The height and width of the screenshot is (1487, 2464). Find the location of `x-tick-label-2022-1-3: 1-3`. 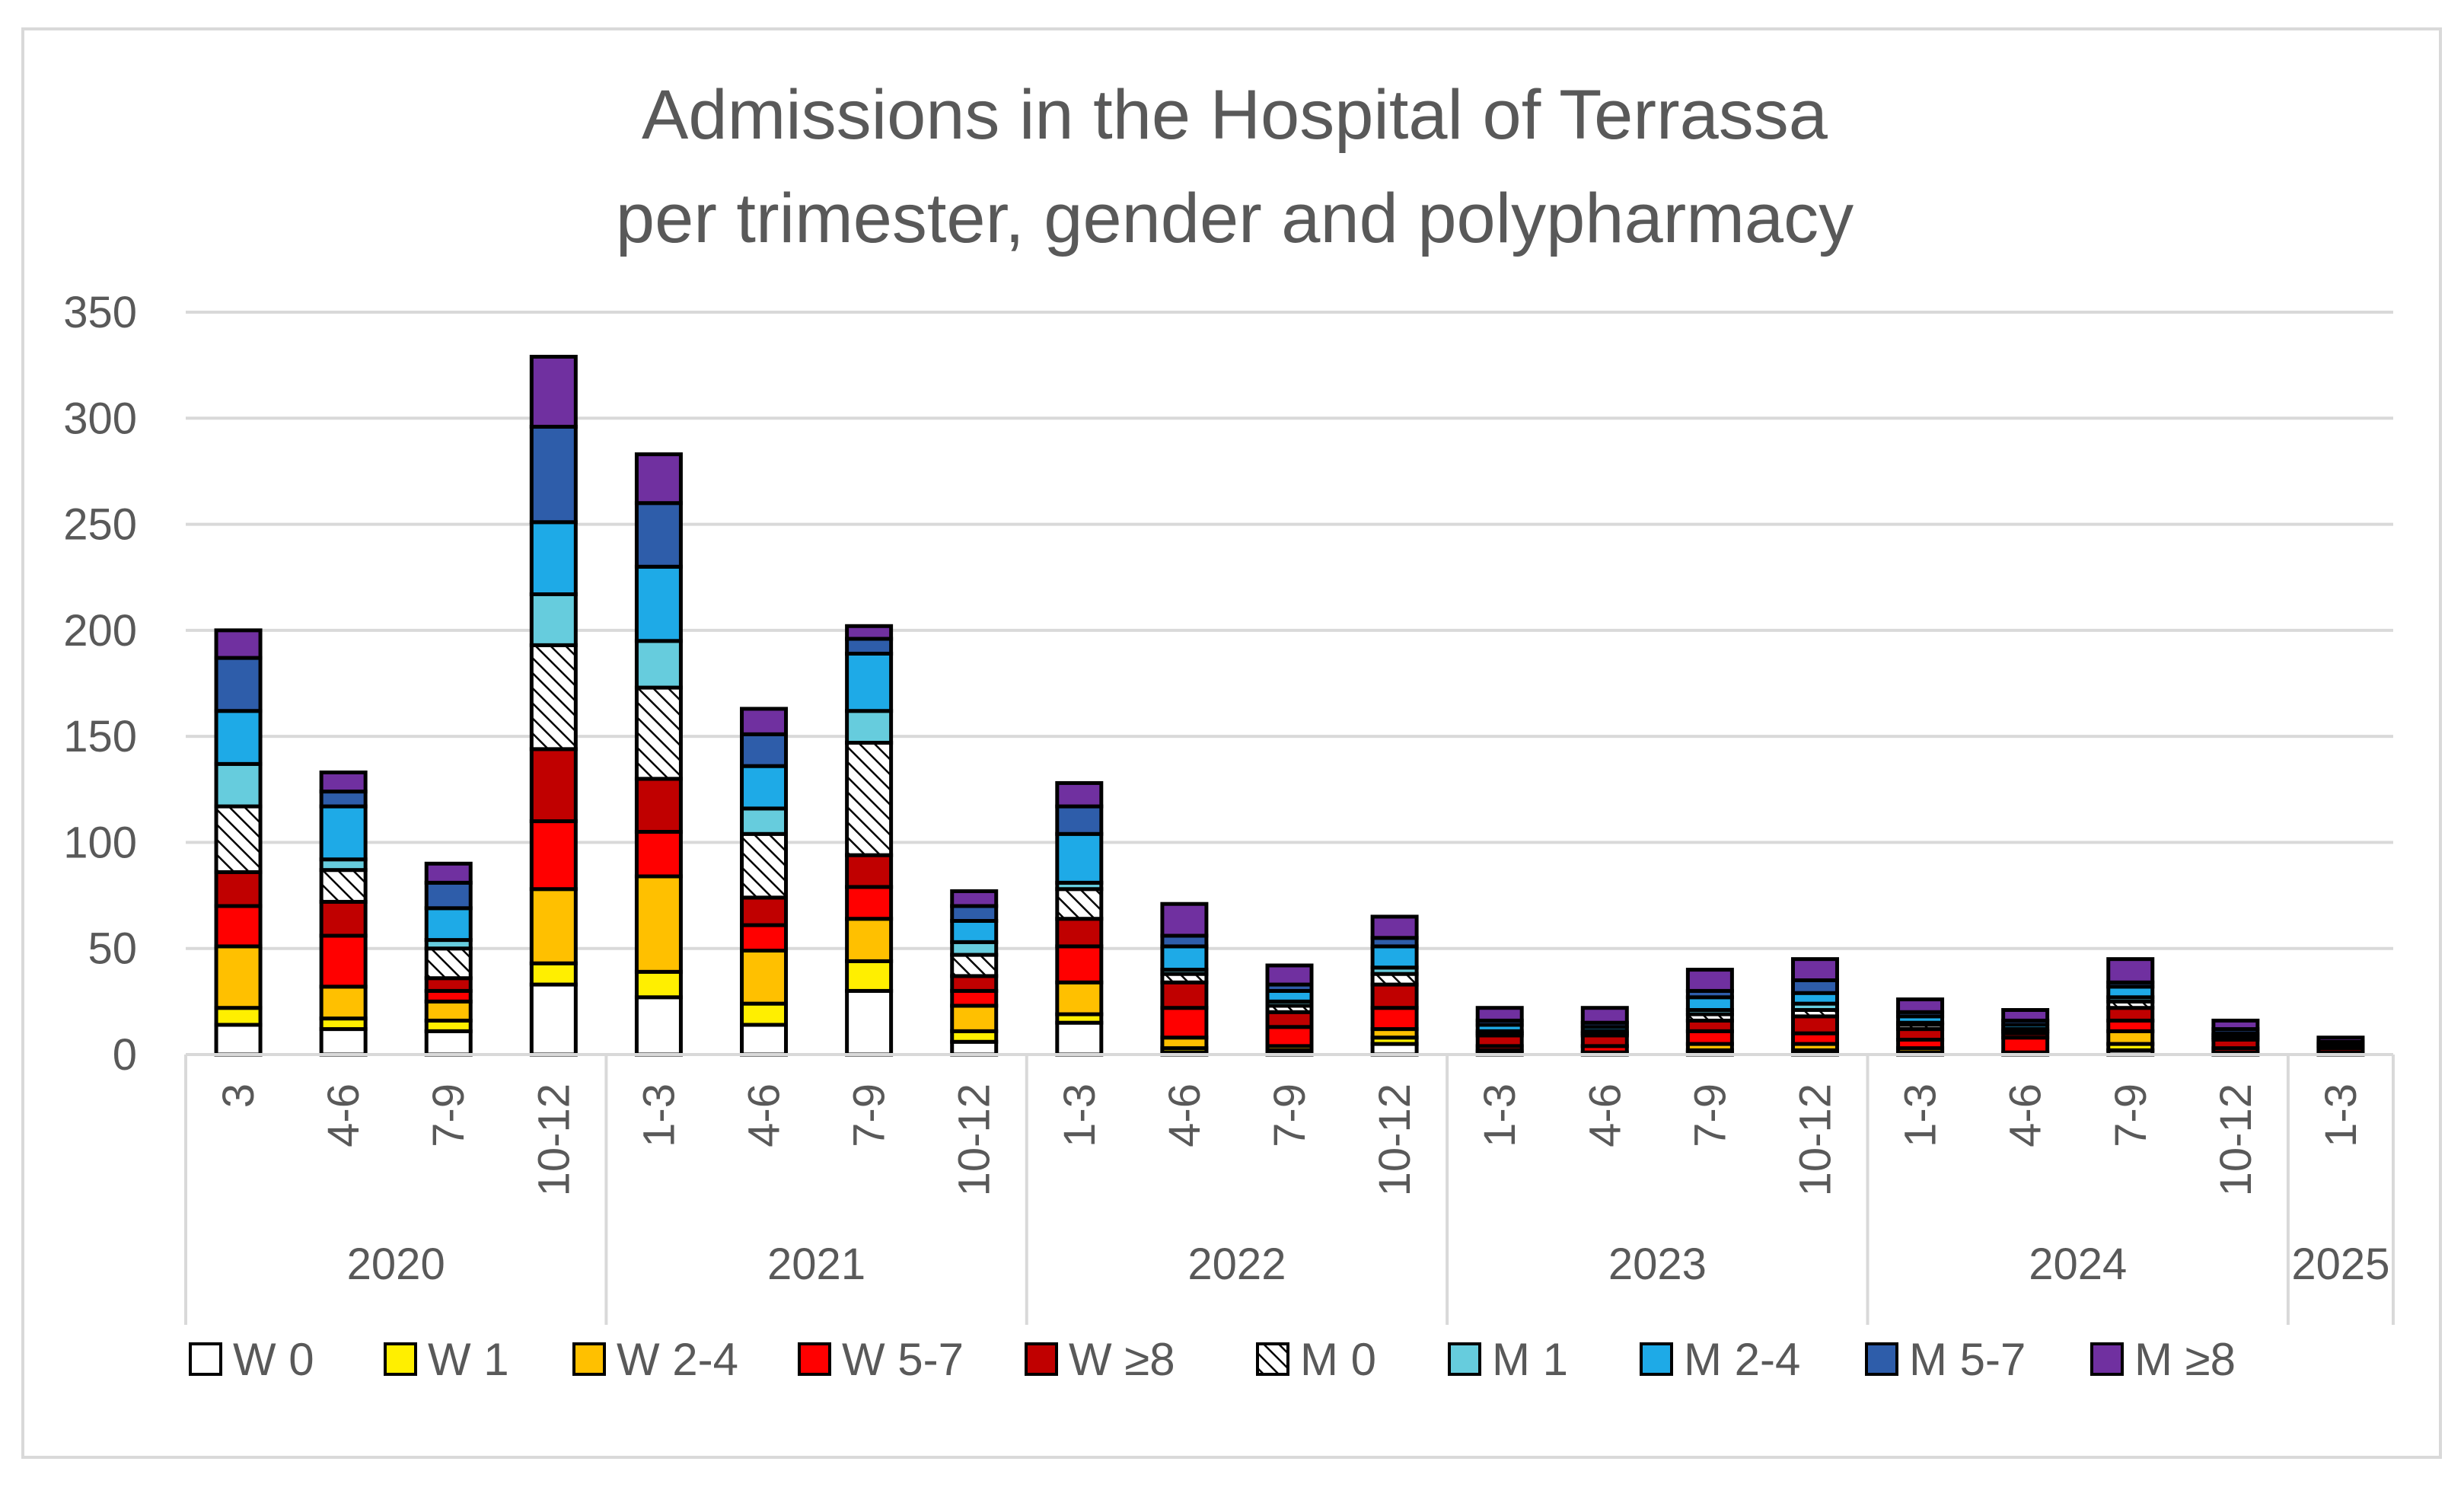

x-tick-label-2022-1-3: 1-3 is located at coordinates (1080, 1115).